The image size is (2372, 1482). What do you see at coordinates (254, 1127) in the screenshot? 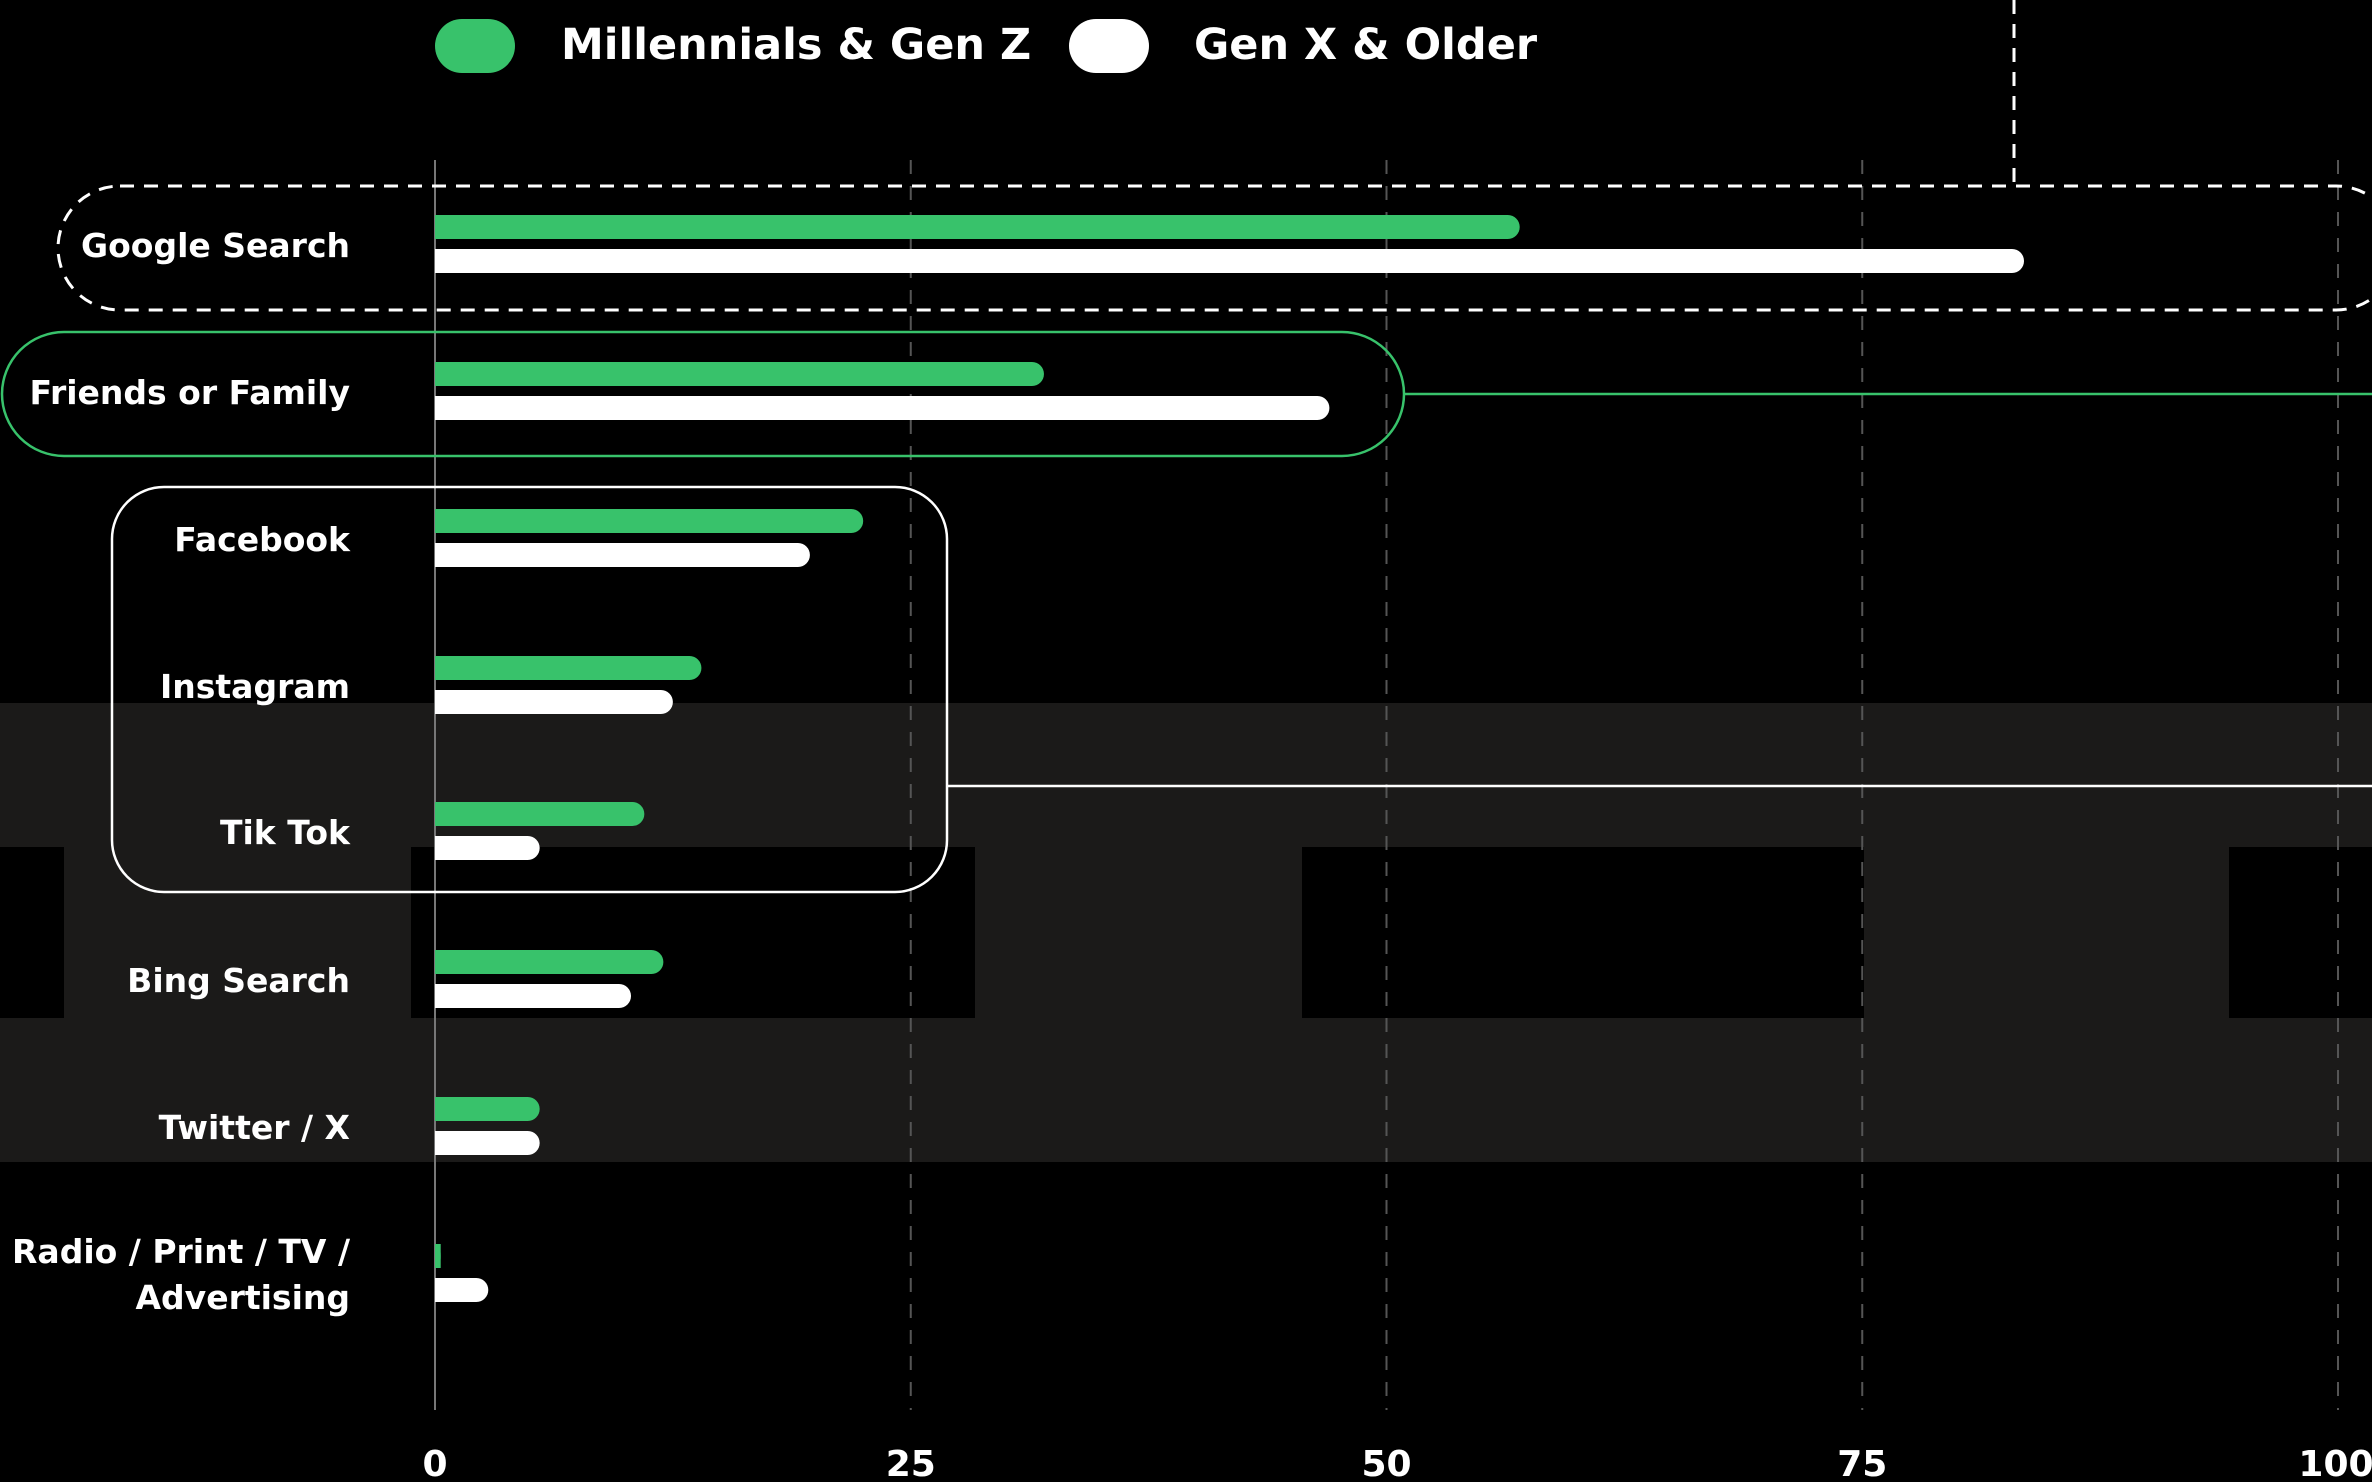
I see `category-label: Twitter / X` at bounding box center [254, 1127].